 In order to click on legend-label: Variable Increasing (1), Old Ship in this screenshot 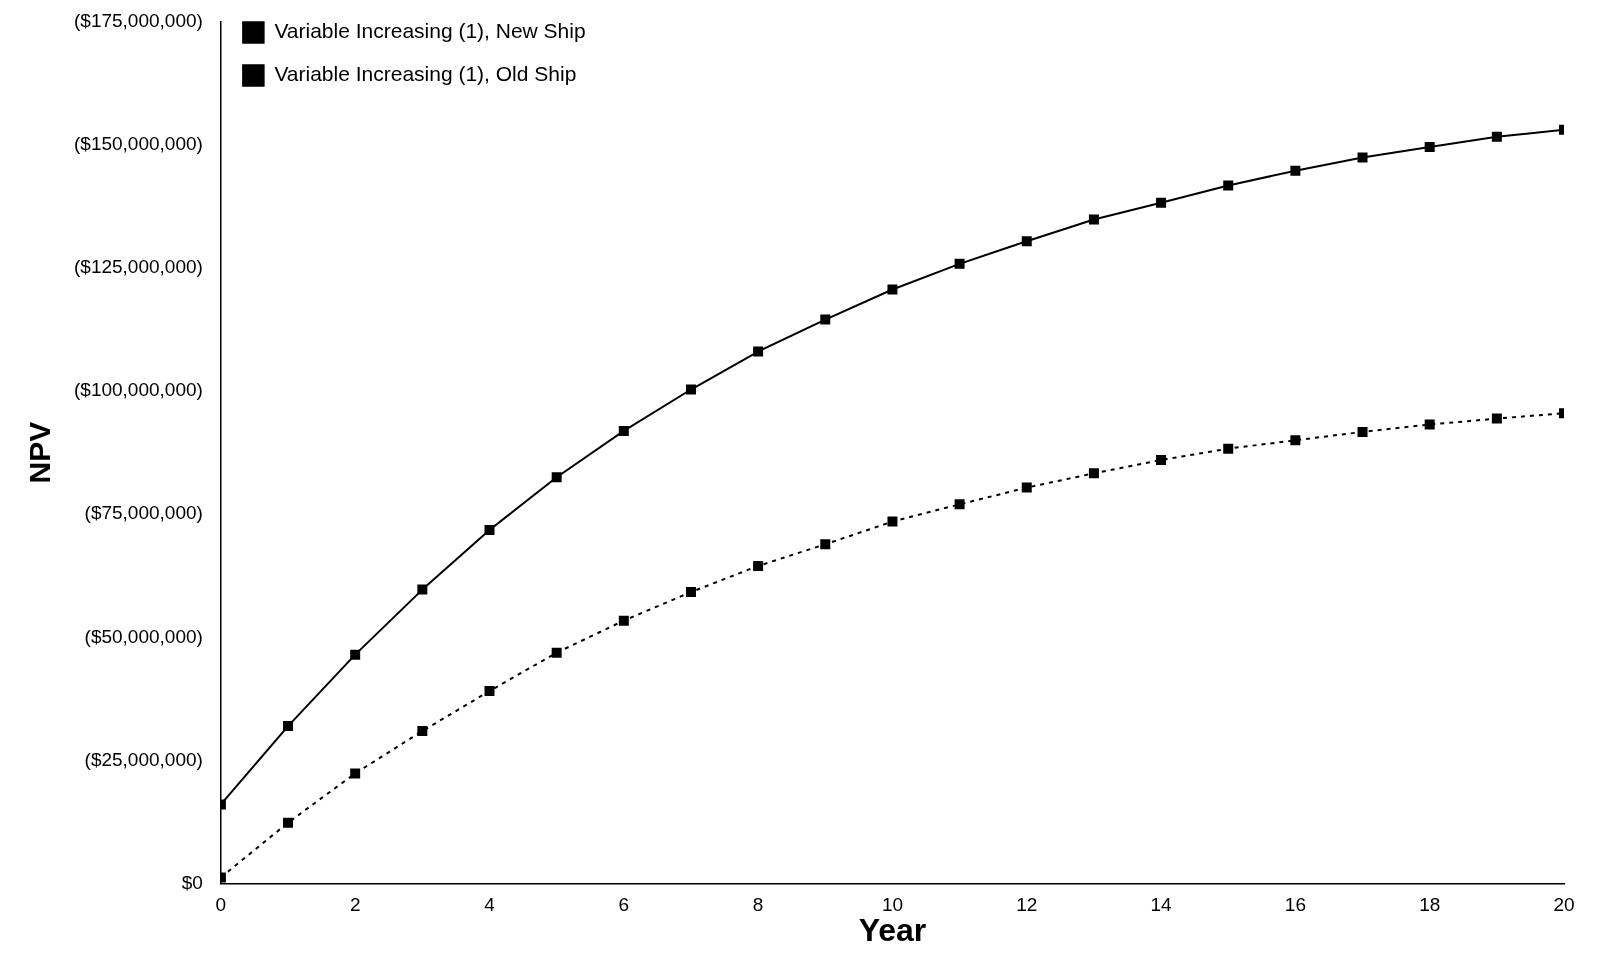, I will do `click(425, 74)`.